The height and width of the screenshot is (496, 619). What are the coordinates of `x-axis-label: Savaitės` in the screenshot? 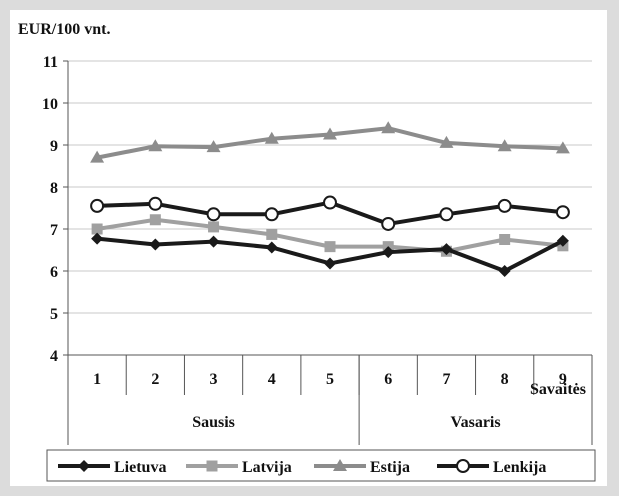 It's located at (558, 389).